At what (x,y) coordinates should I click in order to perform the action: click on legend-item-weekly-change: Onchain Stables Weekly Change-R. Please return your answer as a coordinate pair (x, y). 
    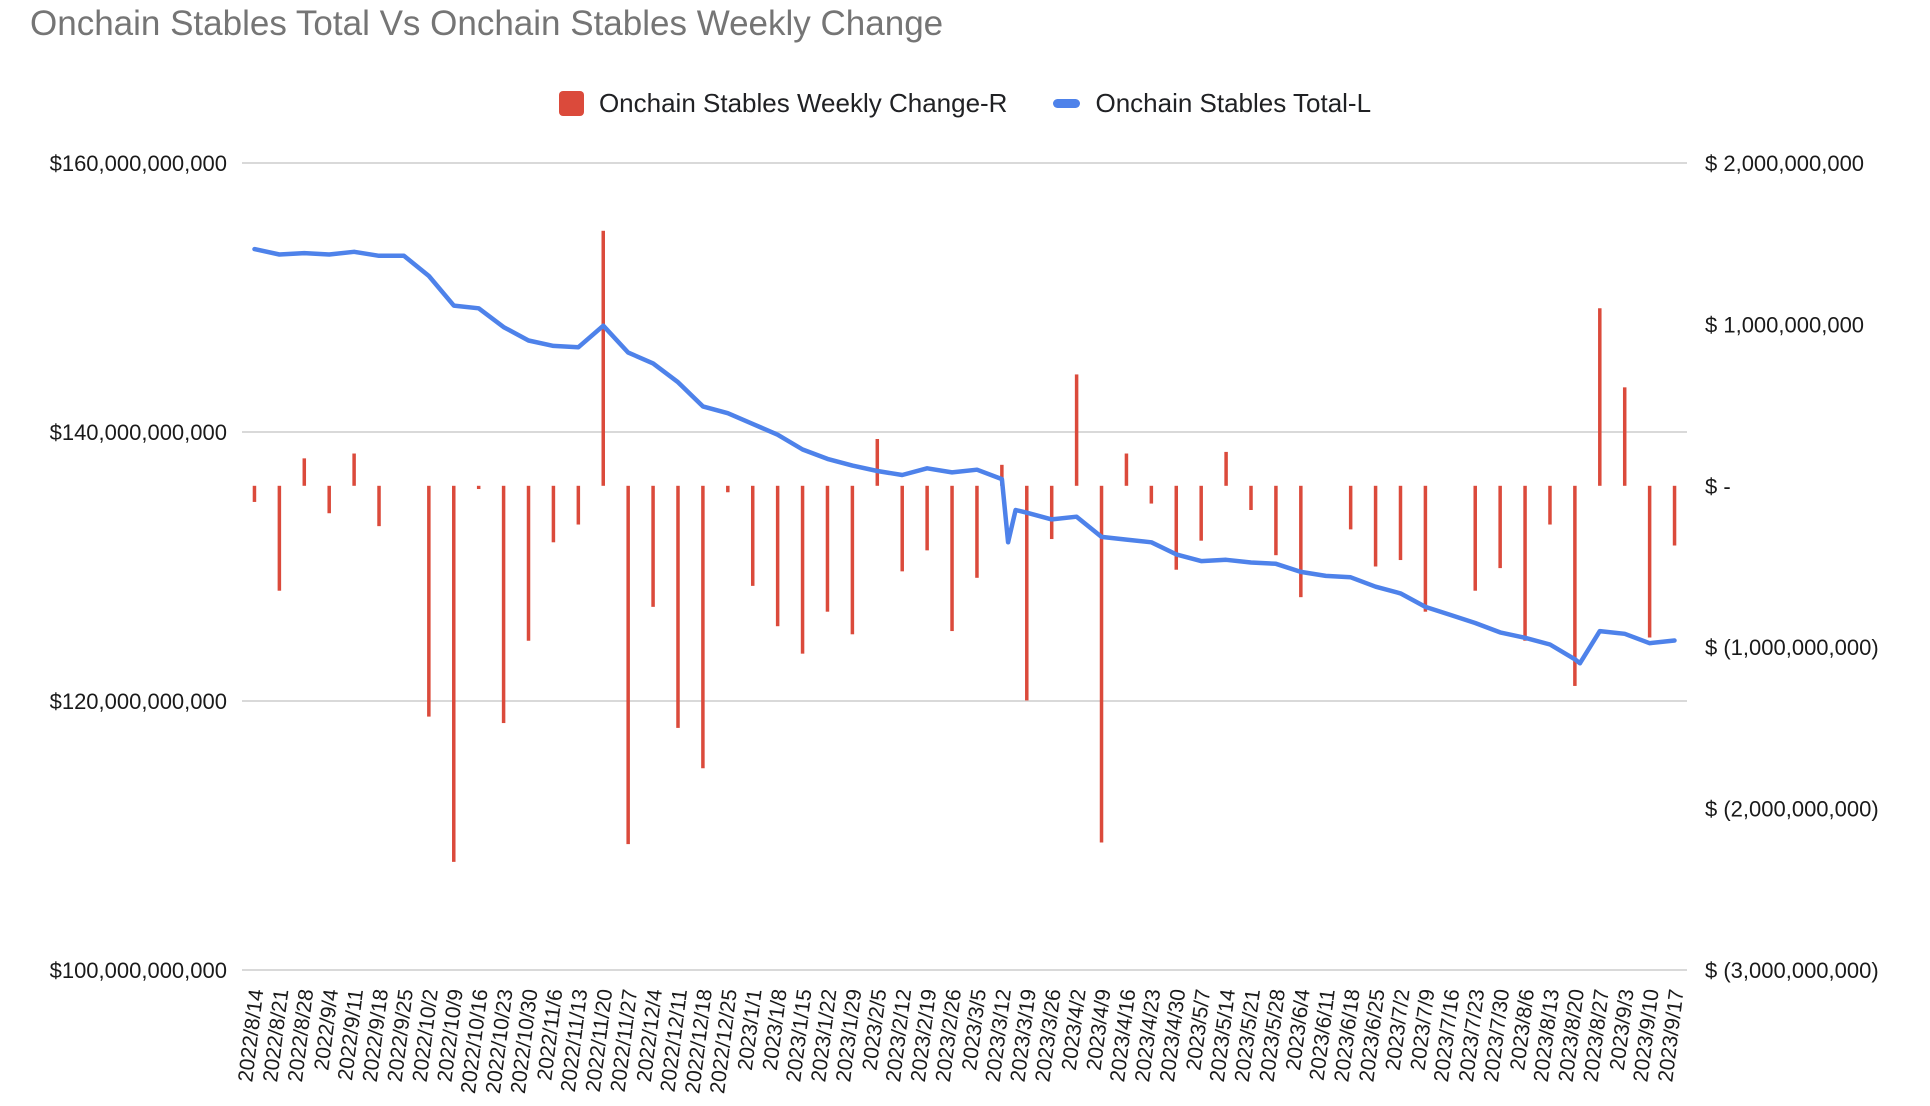
    Looking at the image, I should click on (783, 103).